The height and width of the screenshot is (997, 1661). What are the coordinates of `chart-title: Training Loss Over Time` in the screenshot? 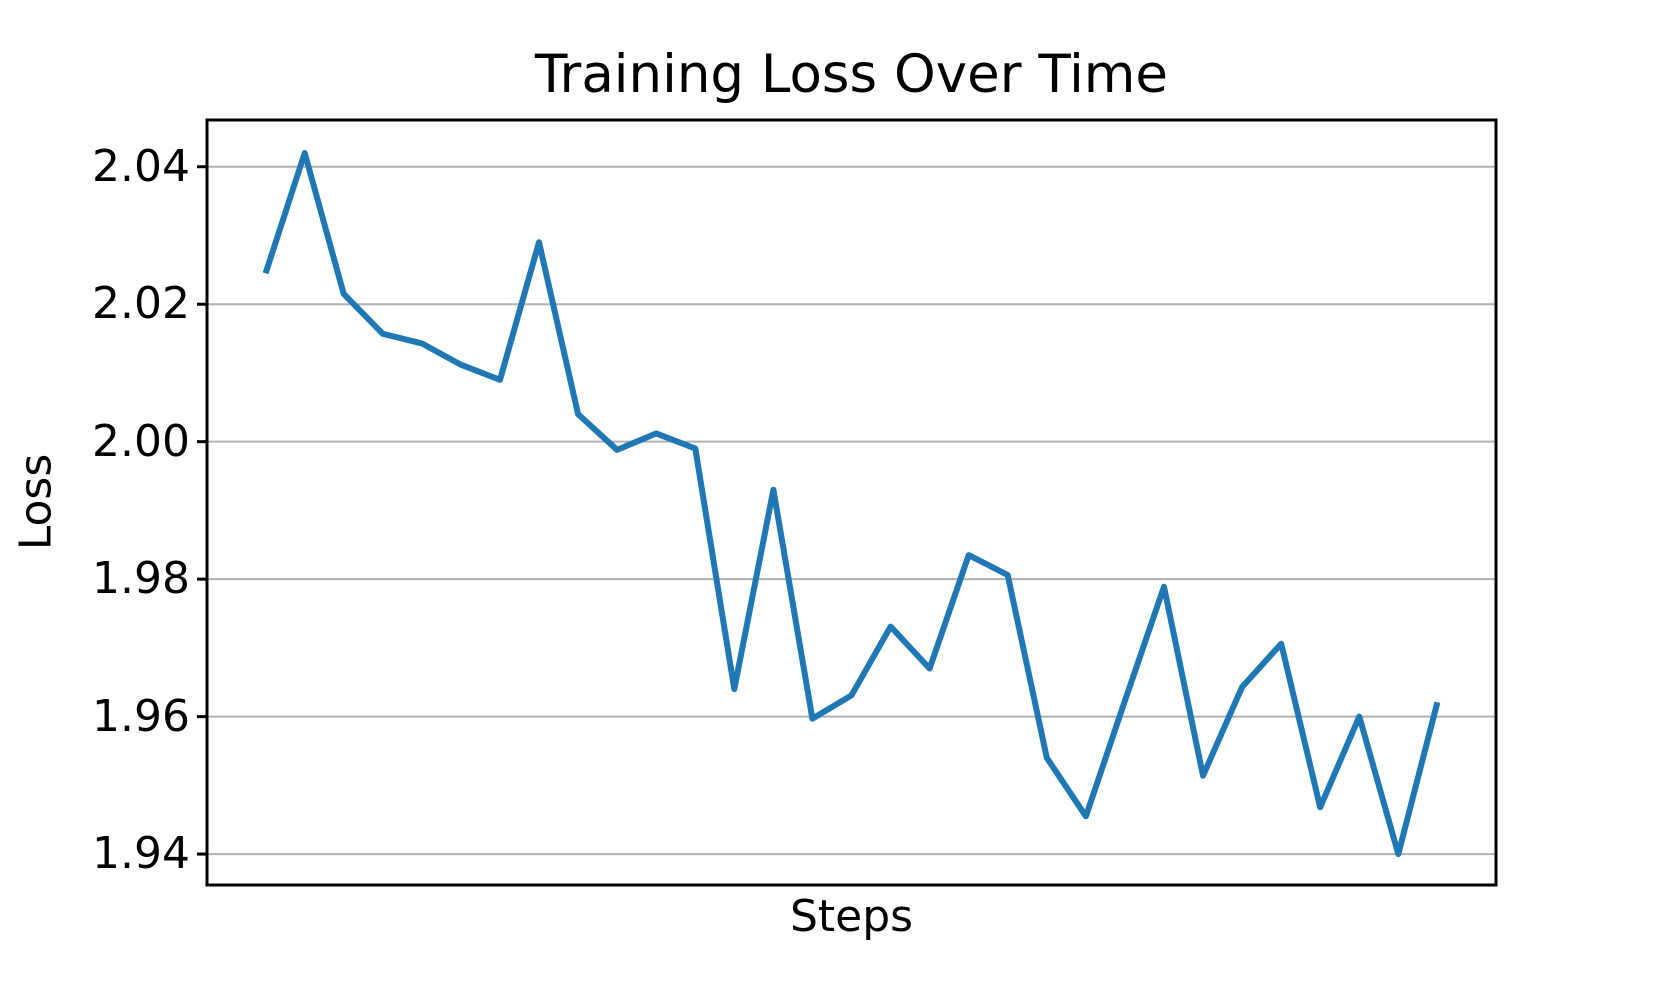 It's located at (851, 74).